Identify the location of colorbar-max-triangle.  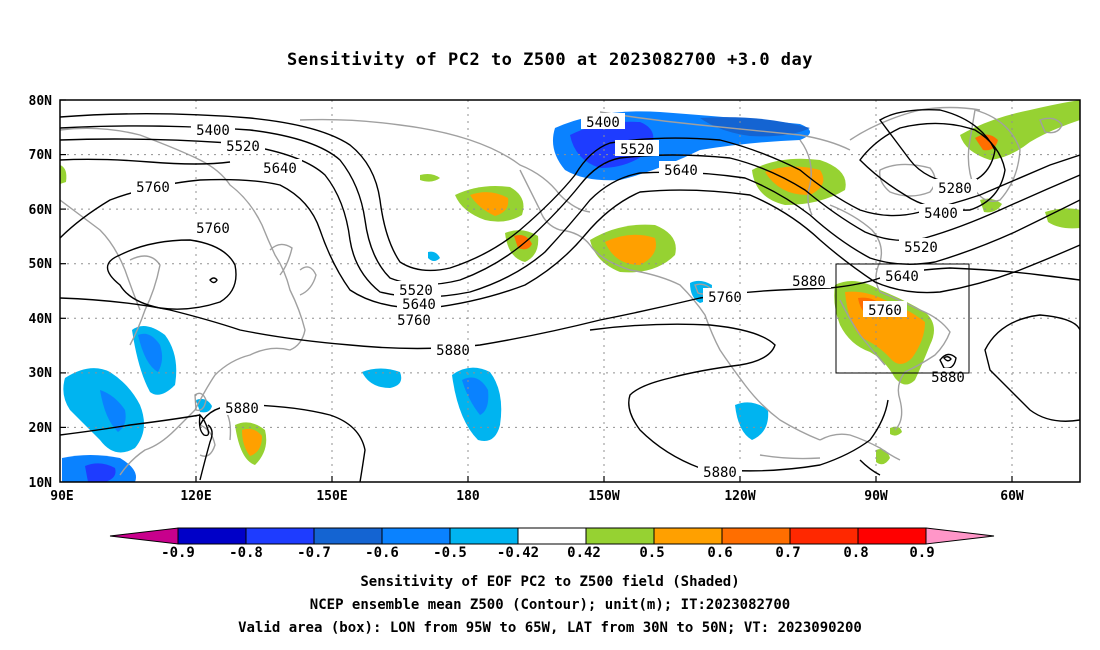
(960, 536).